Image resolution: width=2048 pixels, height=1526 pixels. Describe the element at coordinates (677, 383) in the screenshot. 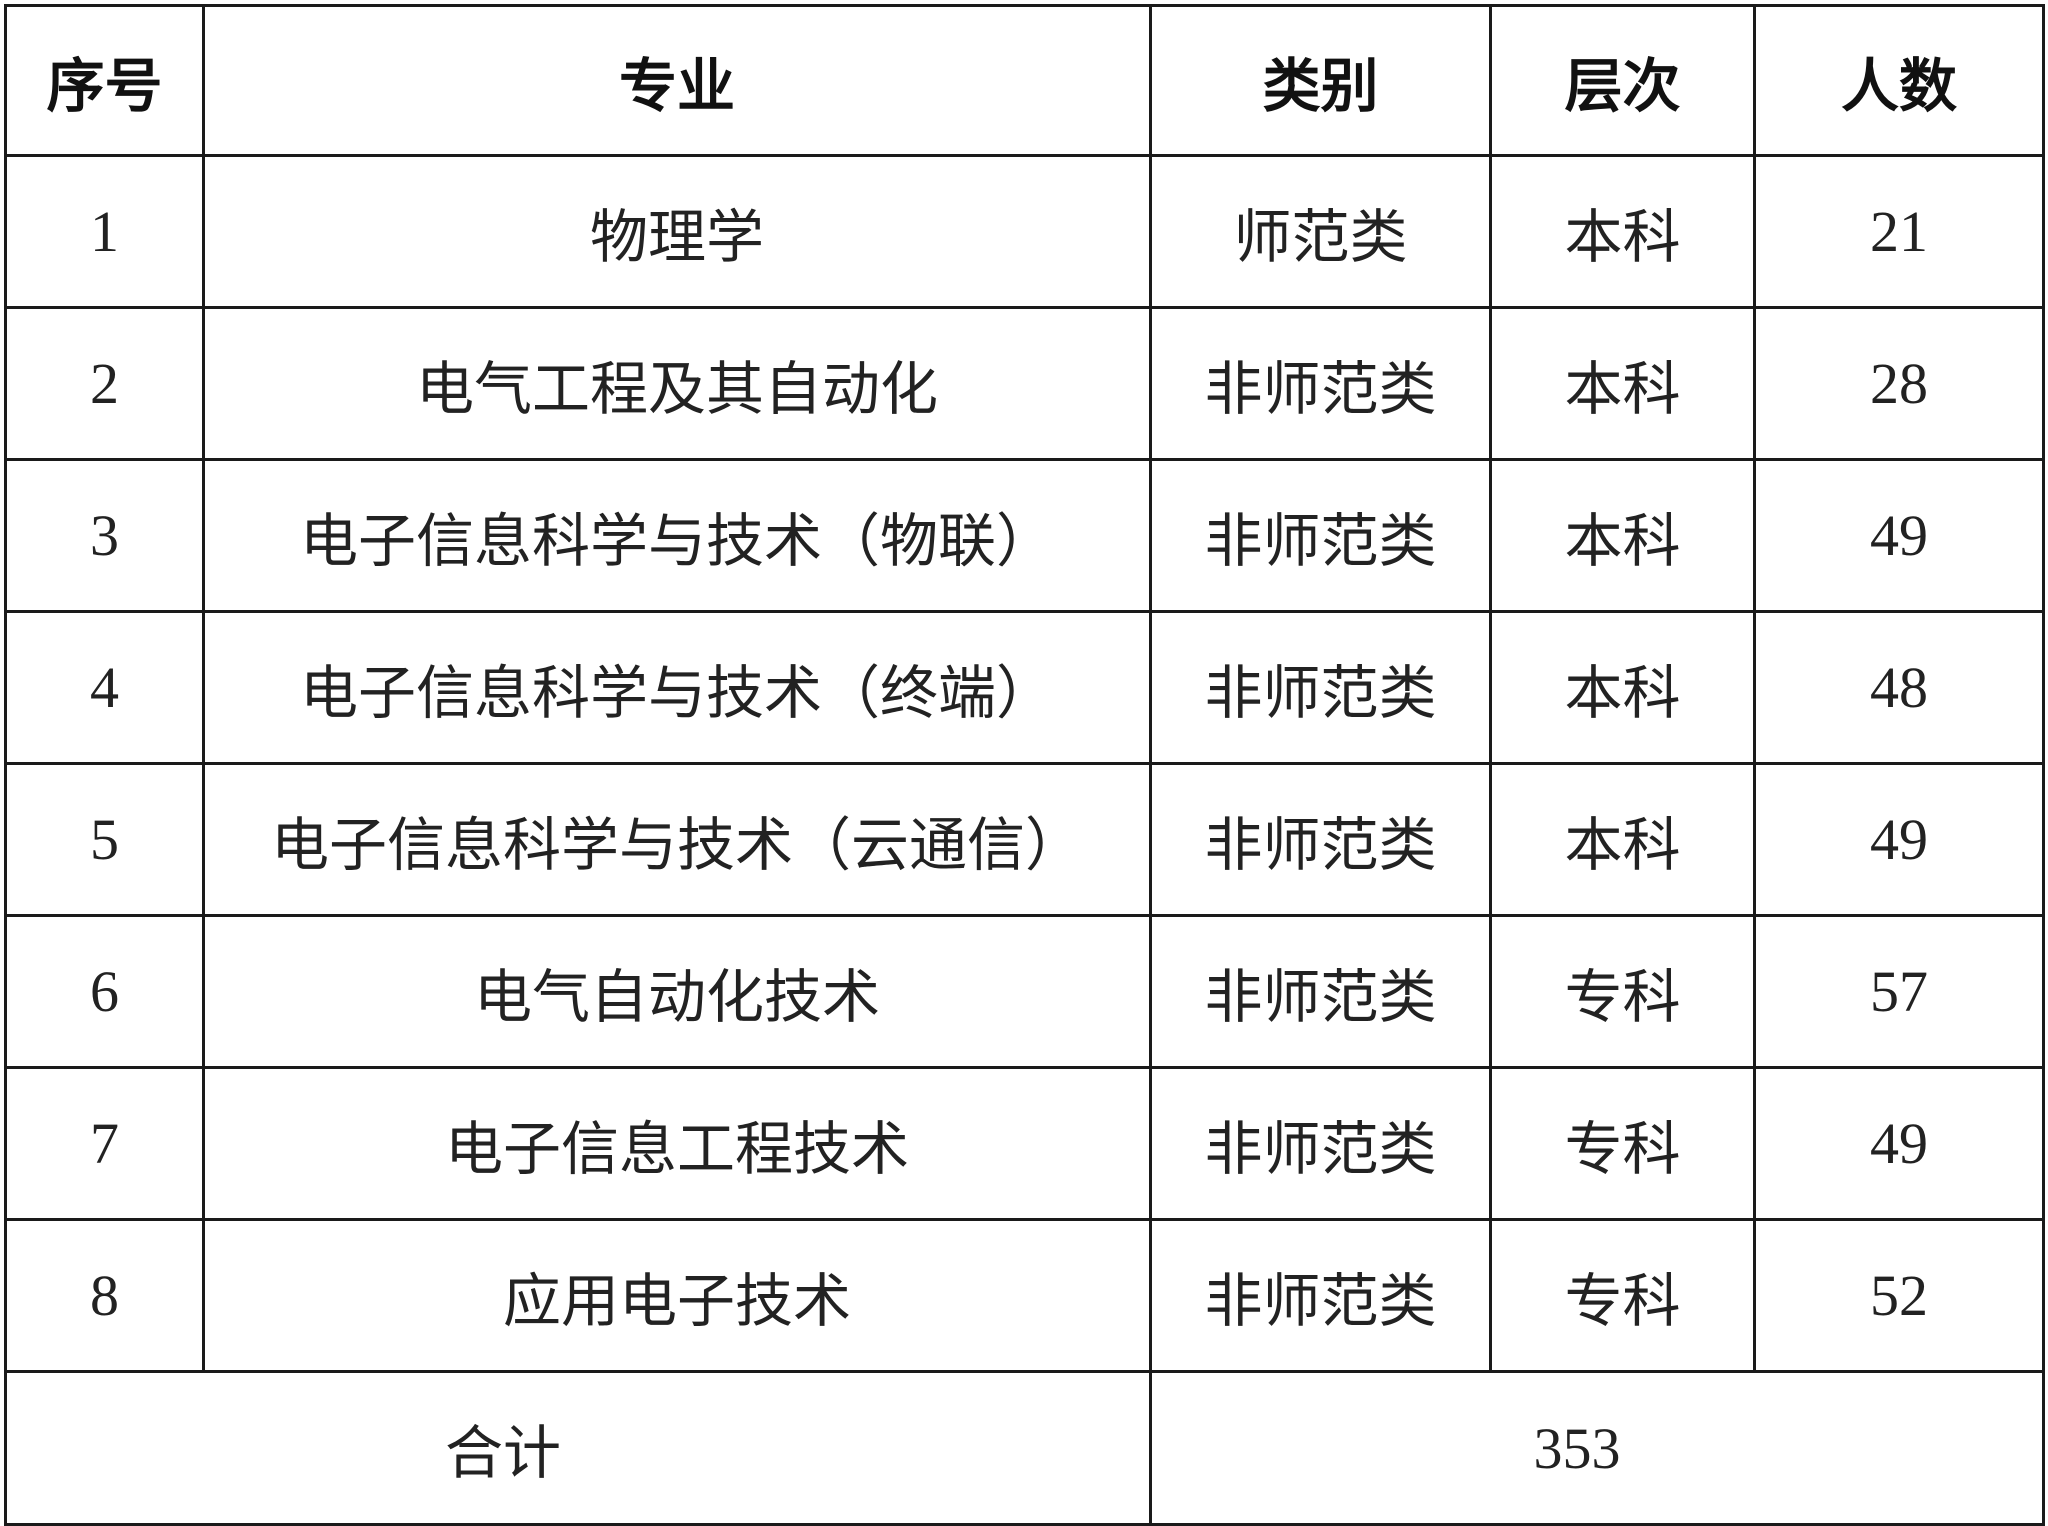

I see `cell-major: 电气工程及其自动化` at that location.